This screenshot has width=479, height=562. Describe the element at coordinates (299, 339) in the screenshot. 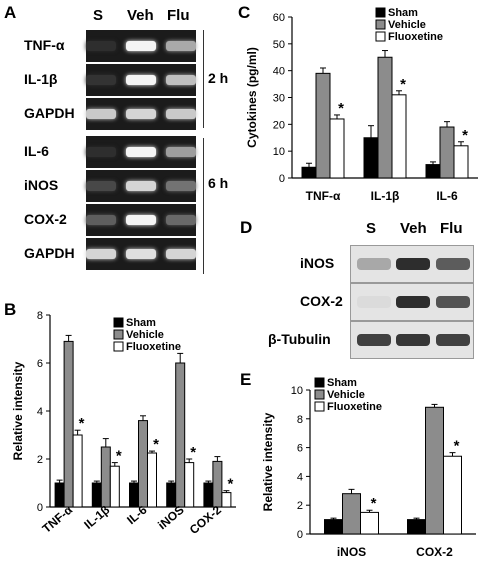

I see `wb-row-label: β-Tubulin` at that location.